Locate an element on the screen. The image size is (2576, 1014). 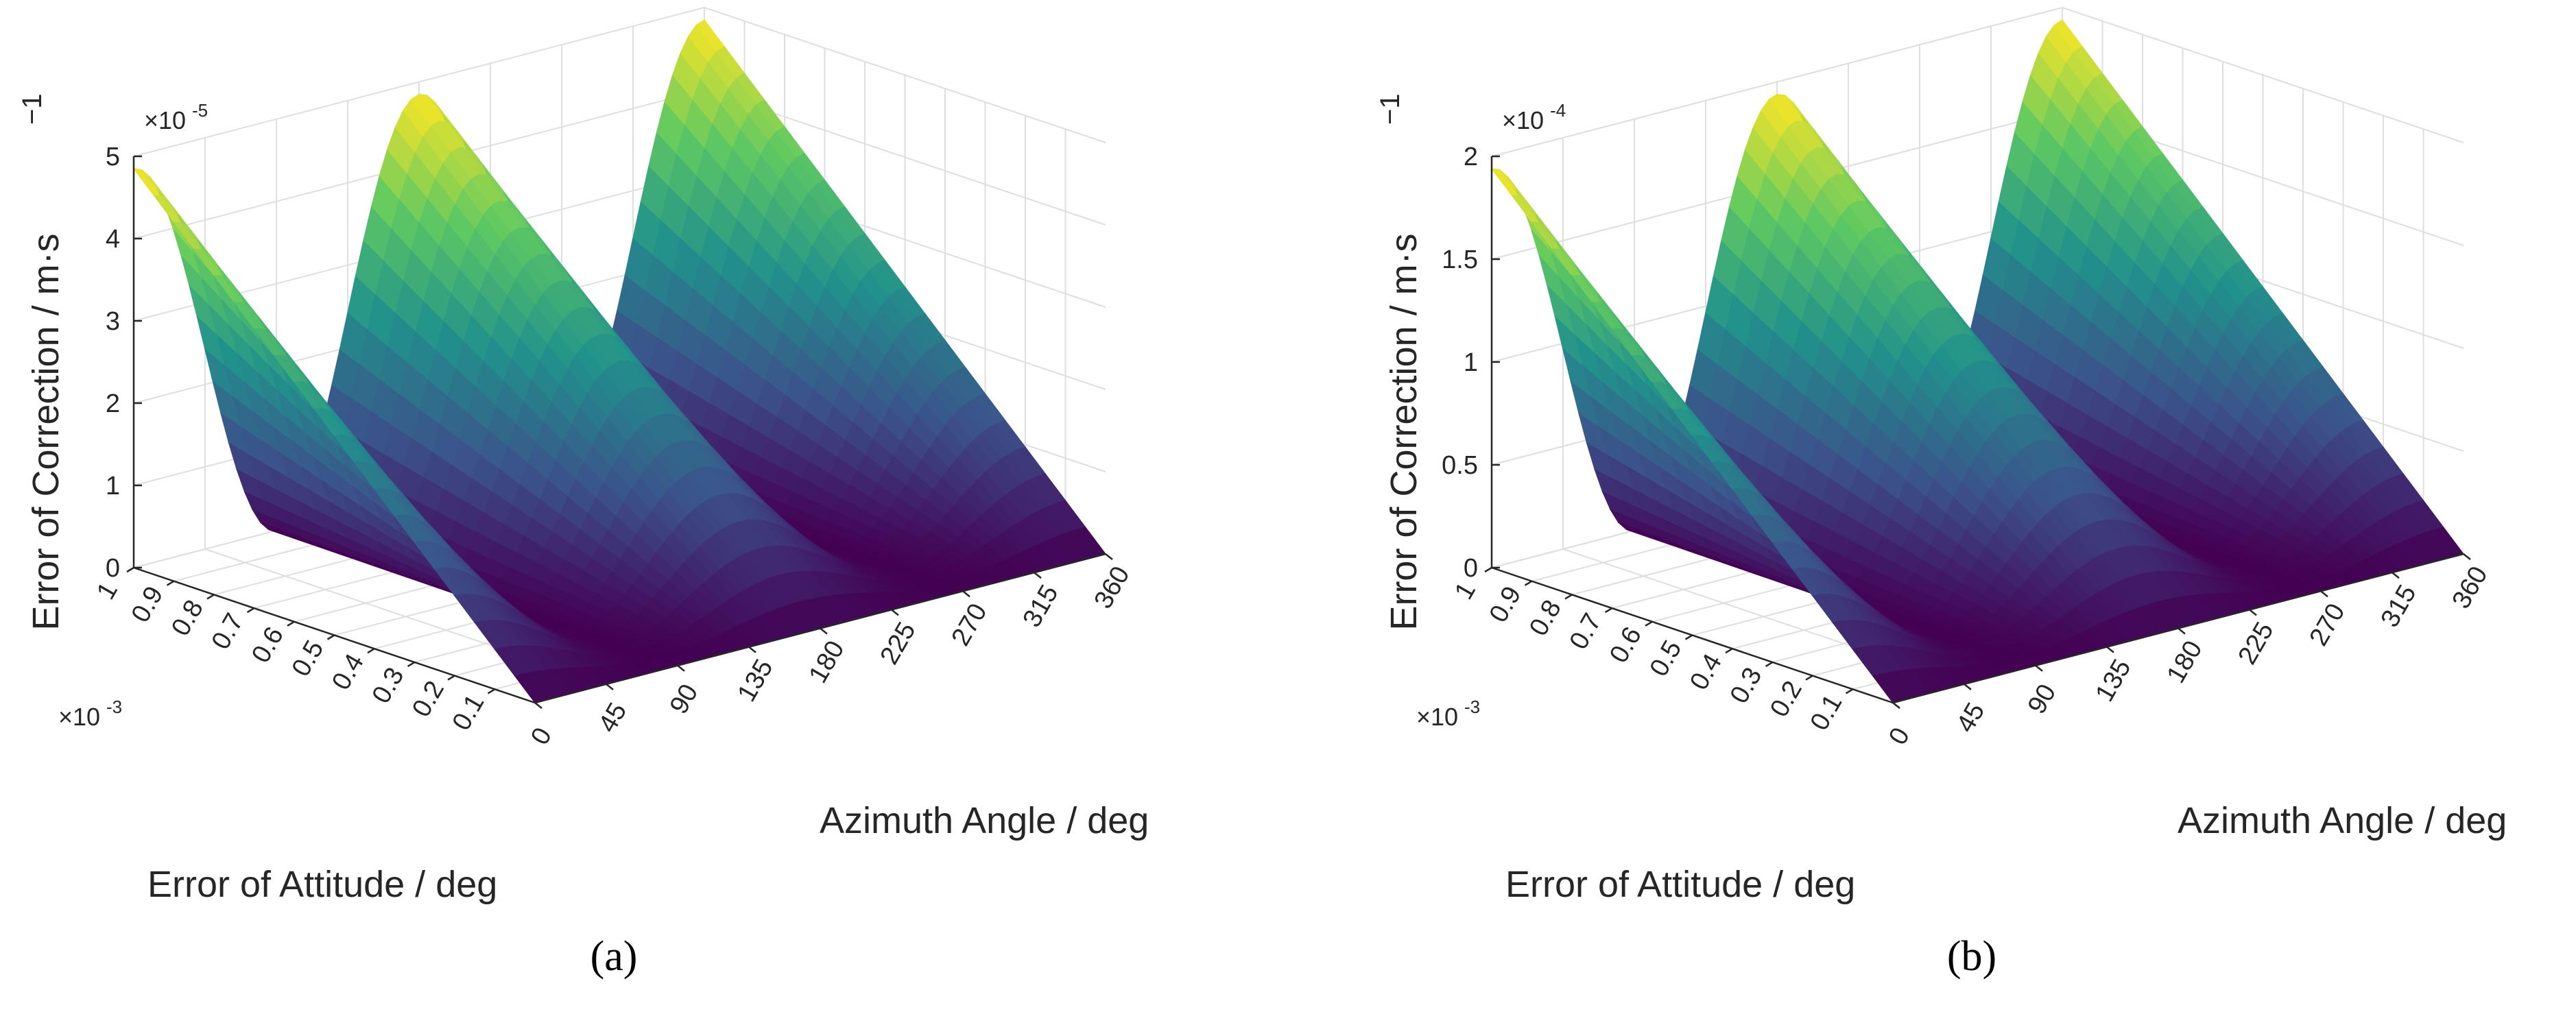
z-tick-label: 1 is located at coordinates (113, 486).